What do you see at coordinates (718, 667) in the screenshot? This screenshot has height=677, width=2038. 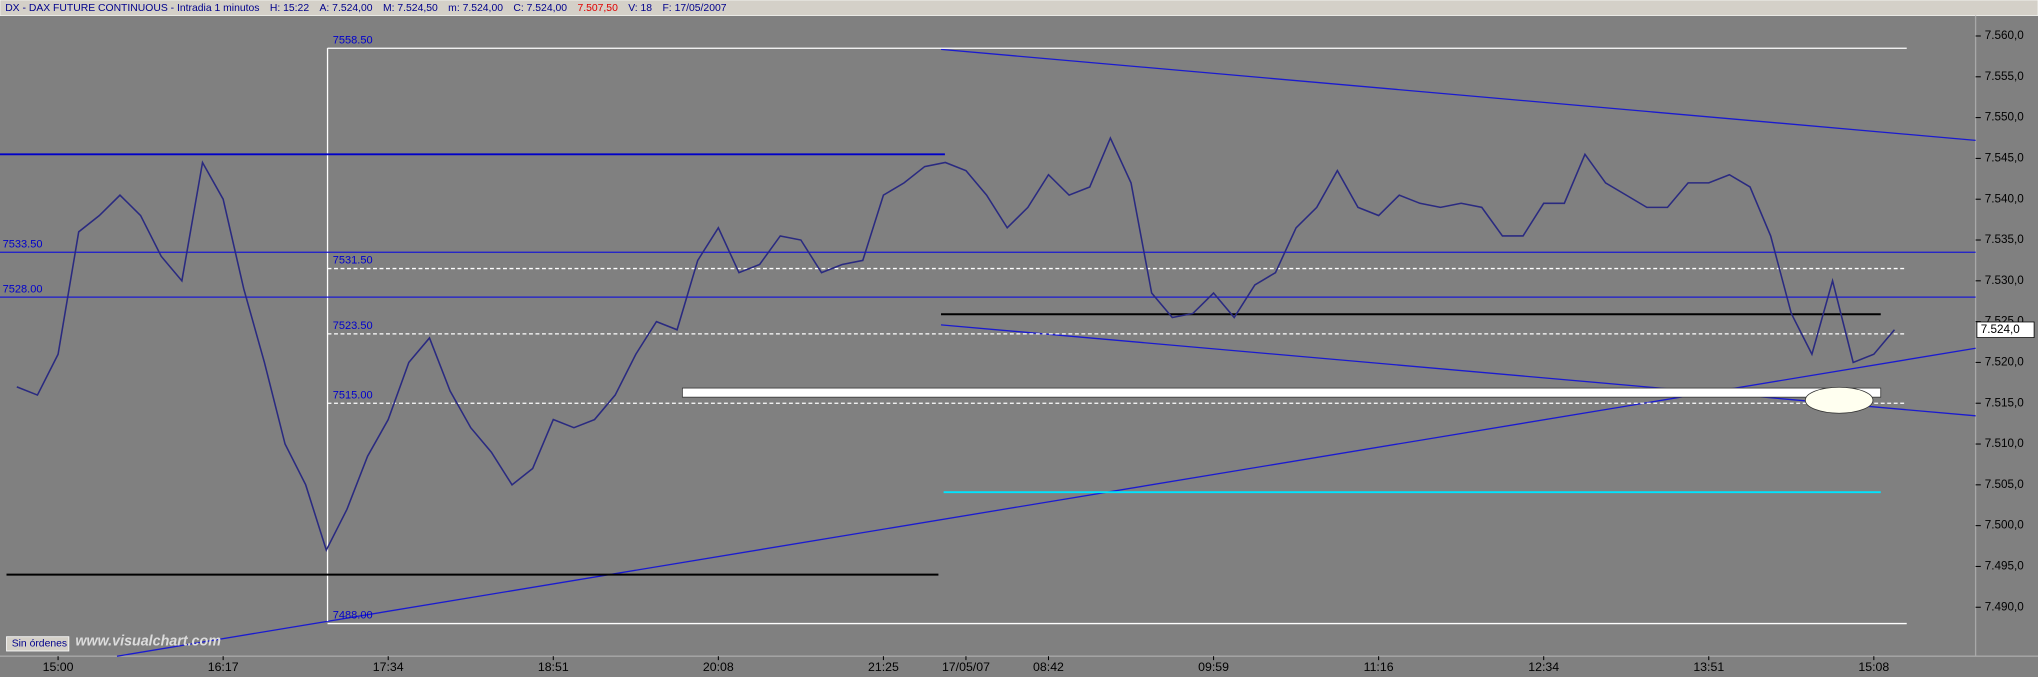 I see `x-tick-label: 20:08` at bounding box center [718, 667].